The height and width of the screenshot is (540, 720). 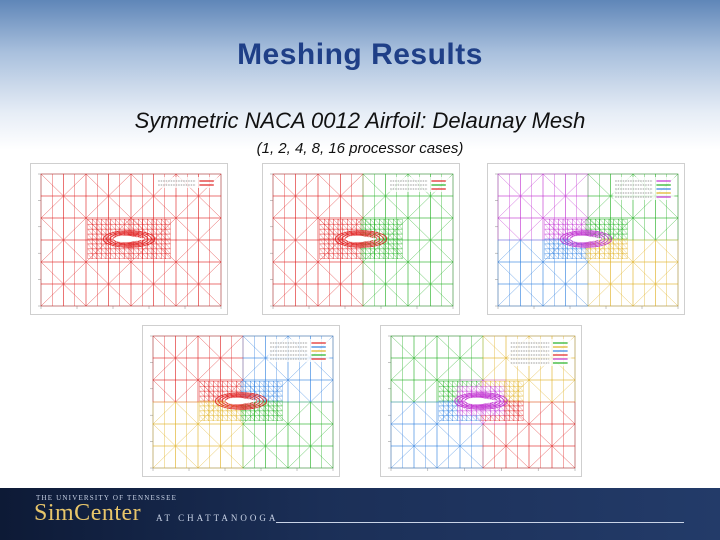 What do you see at coordinates (217, 518) in the screenshot?
I see `footer-campus: AT CHATTANOOGA` at bounding box center [217, 518].